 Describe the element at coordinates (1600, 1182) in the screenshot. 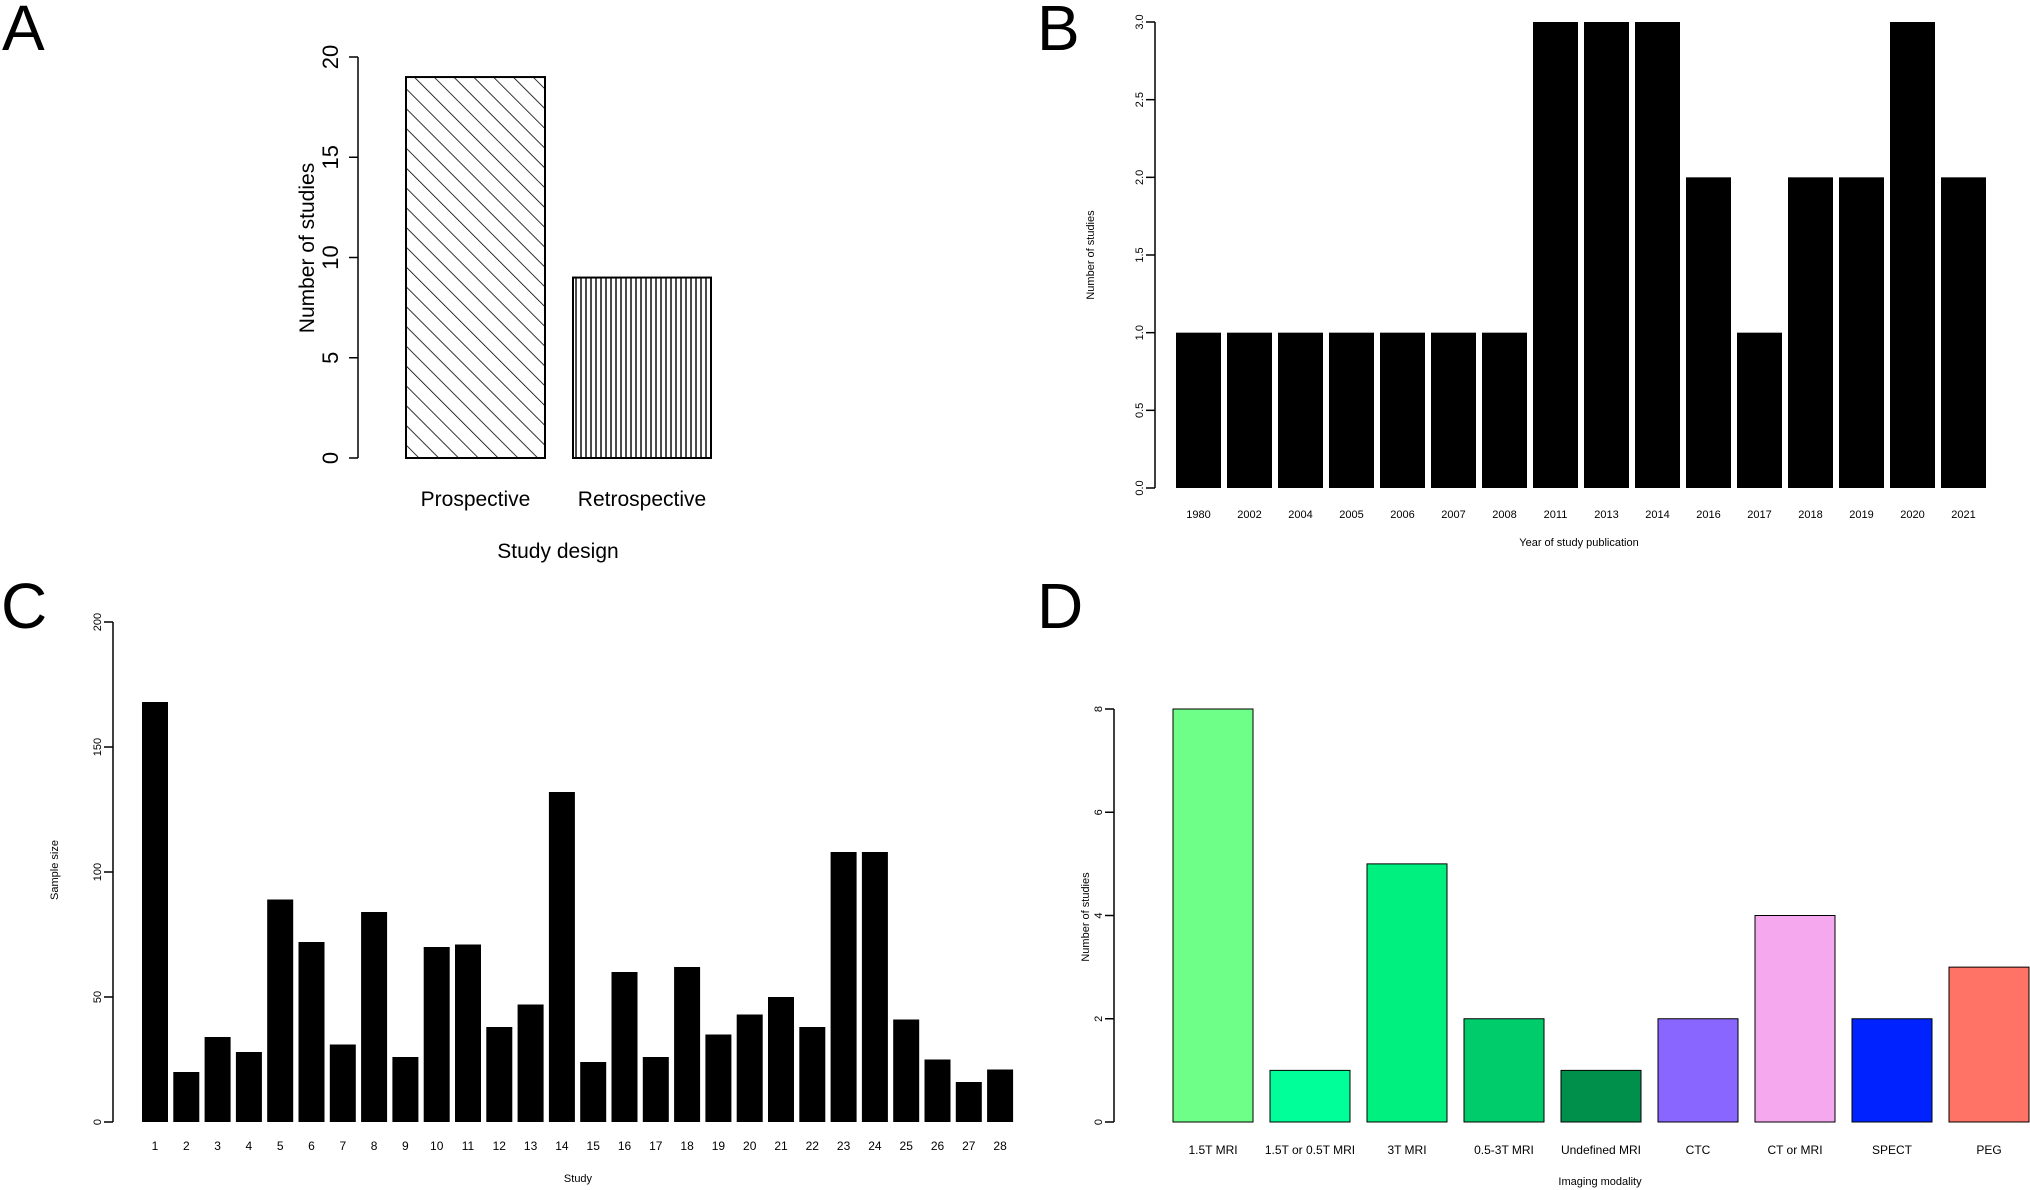

I see `x-axis-title: Imaging modality` at that location.